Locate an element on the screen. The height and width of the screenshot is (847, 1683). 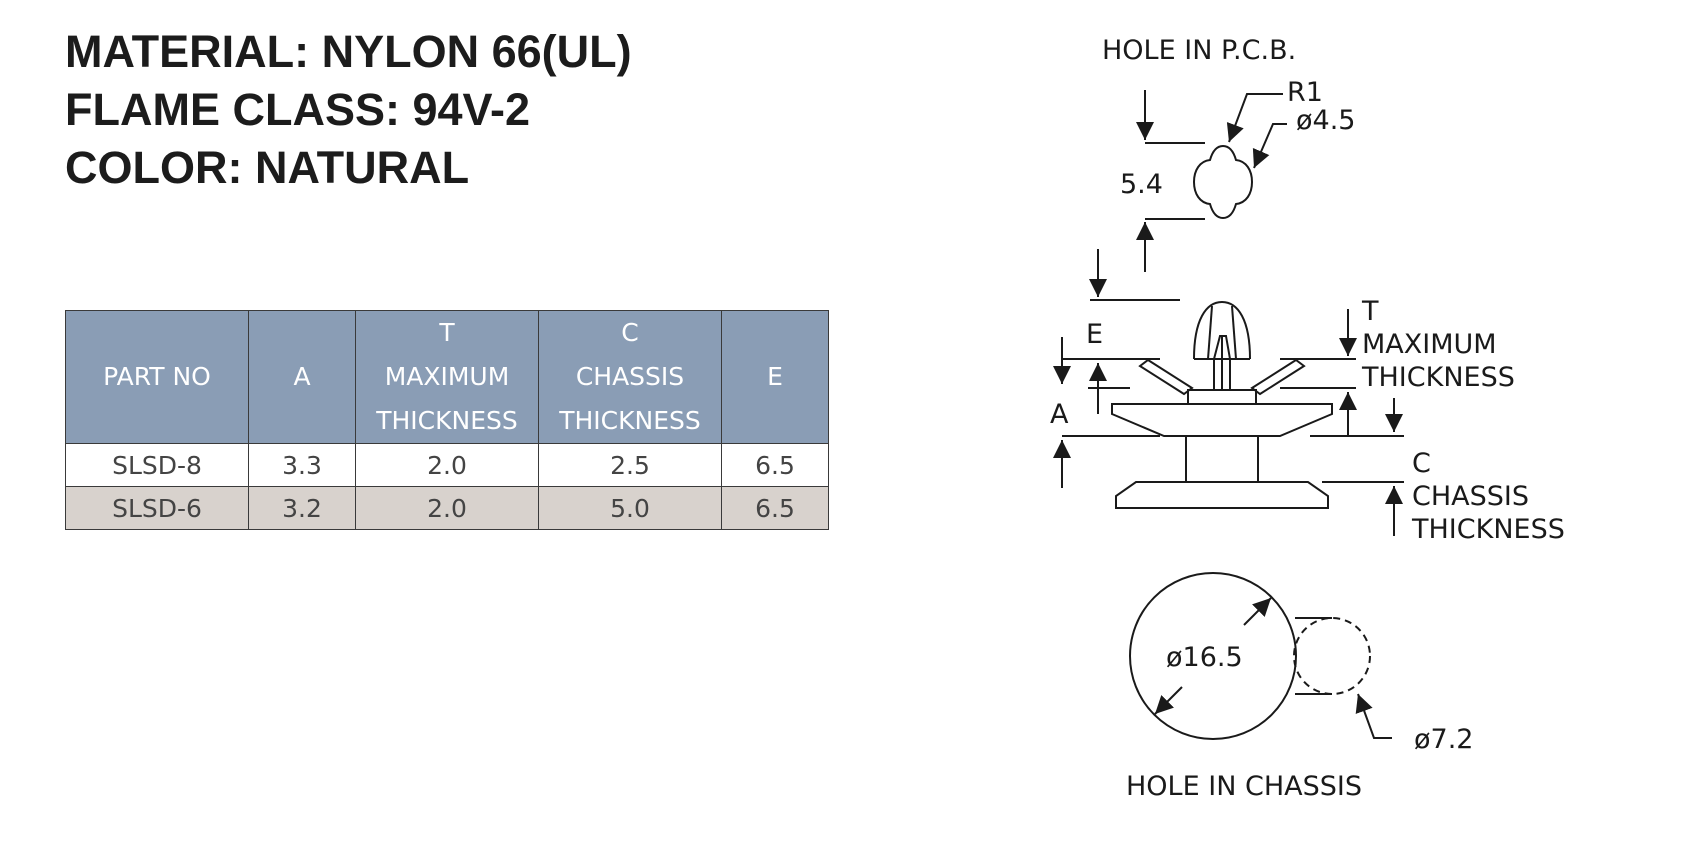
pcb-hole-view is located at coordinates (1211, 181).